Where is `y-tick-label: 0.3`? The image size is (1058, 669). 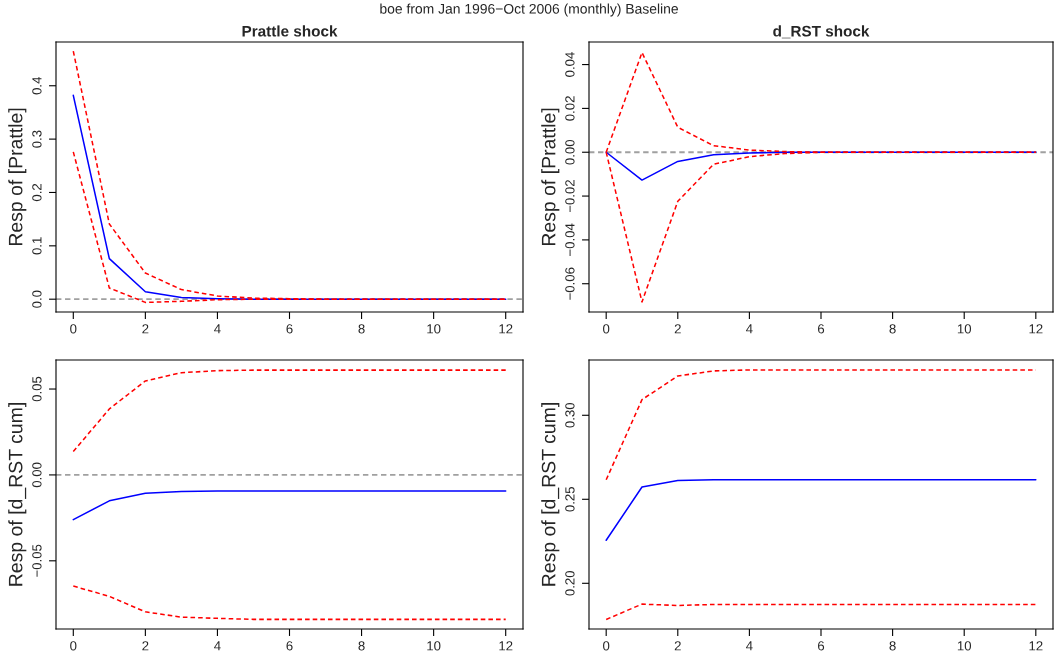
y-tick-label: 0.3 is located at coordinates (37, 139).